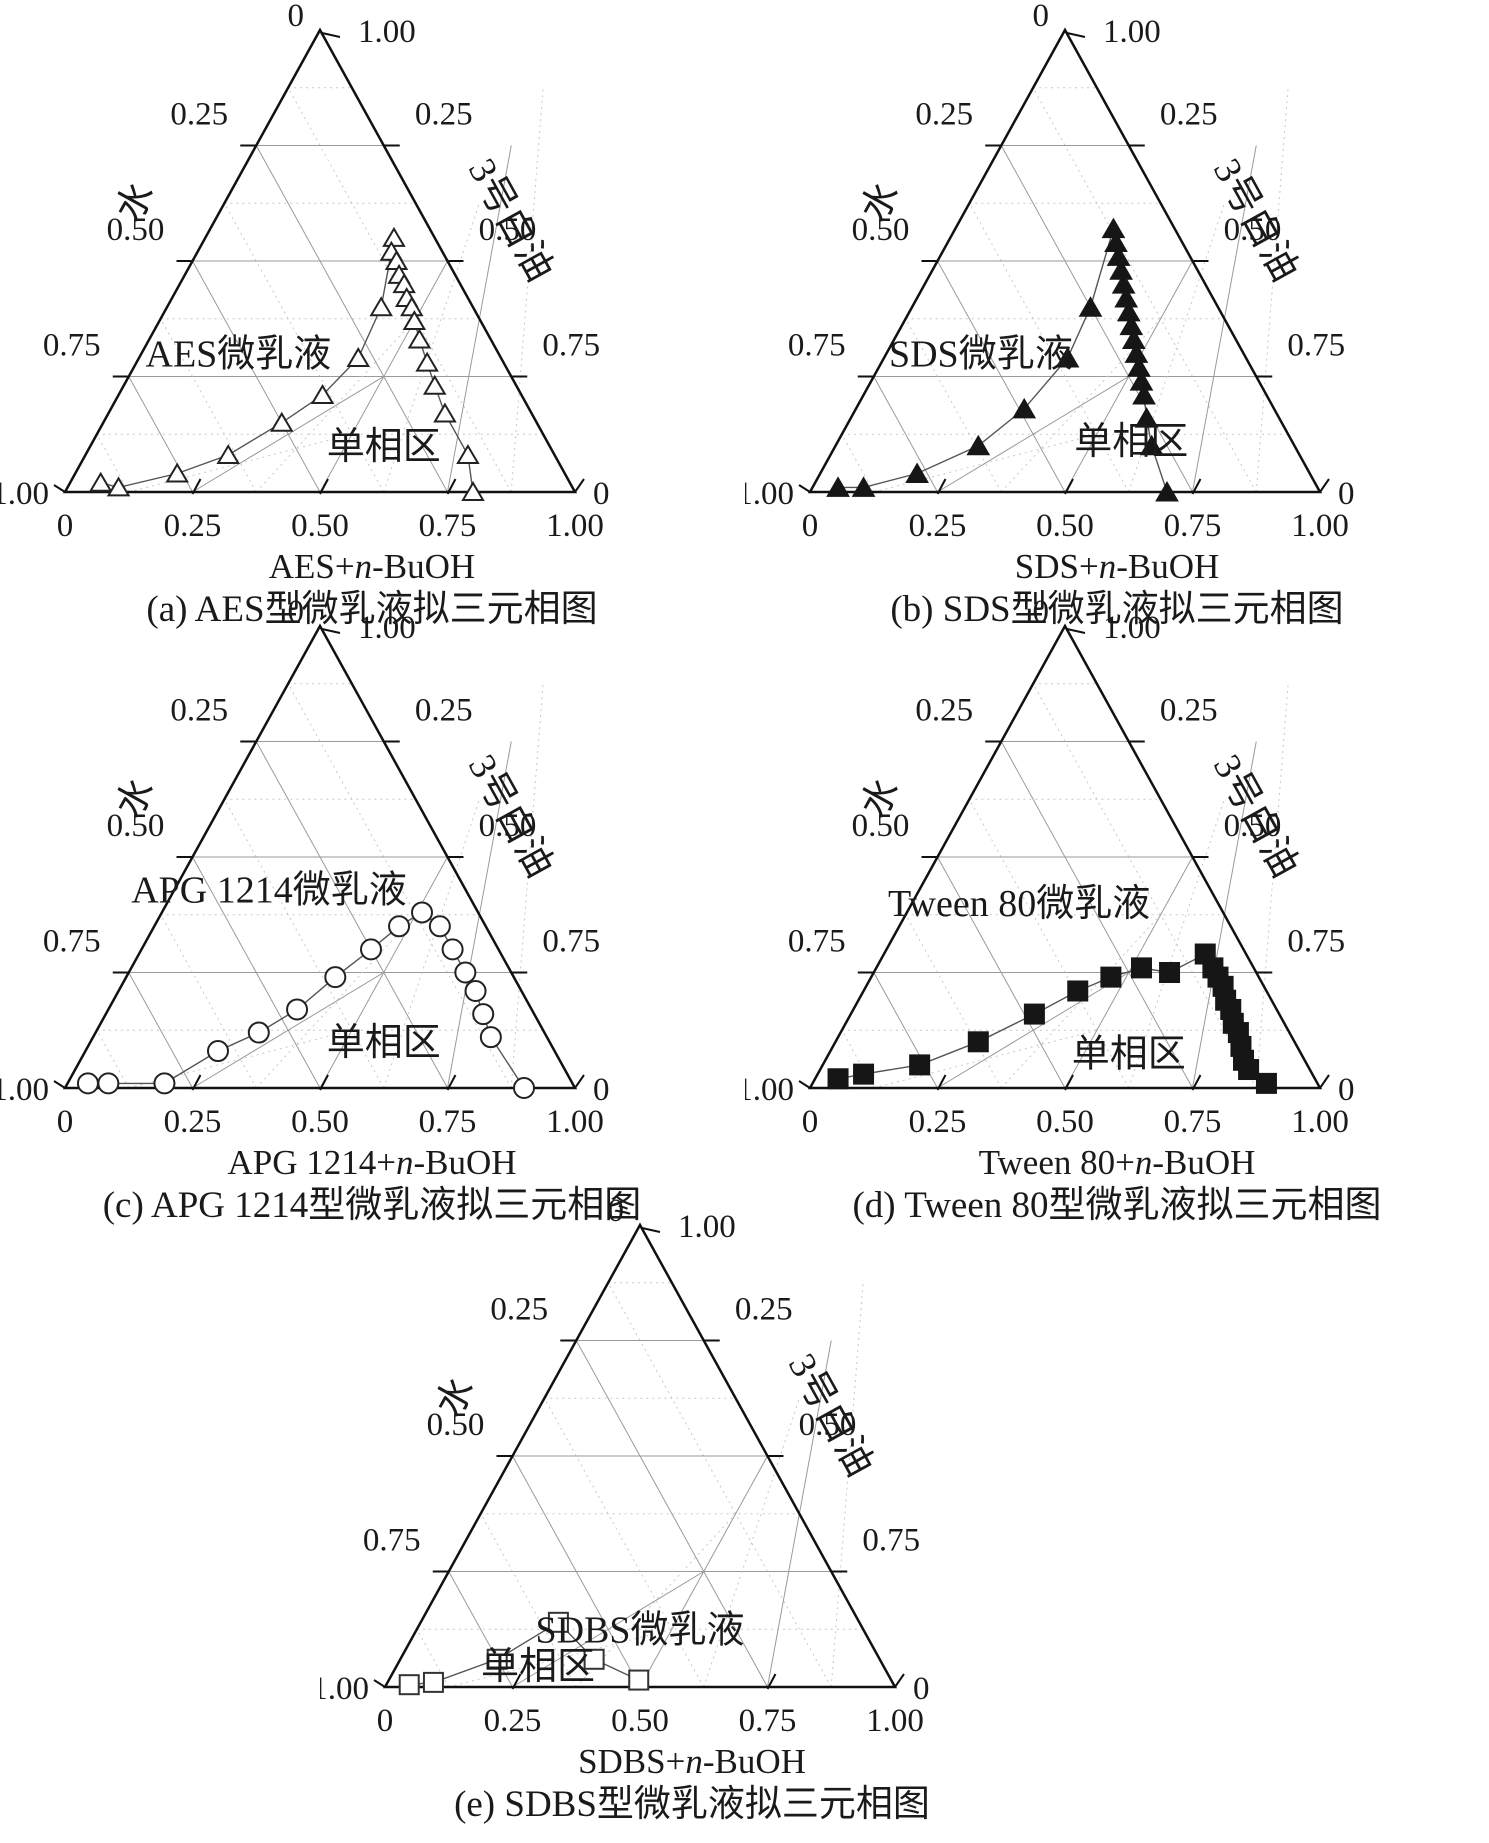  Describe the element at coordinates (1065, 526) in the screenshot. I see `bottom-tick-label: 0.50` at that location.